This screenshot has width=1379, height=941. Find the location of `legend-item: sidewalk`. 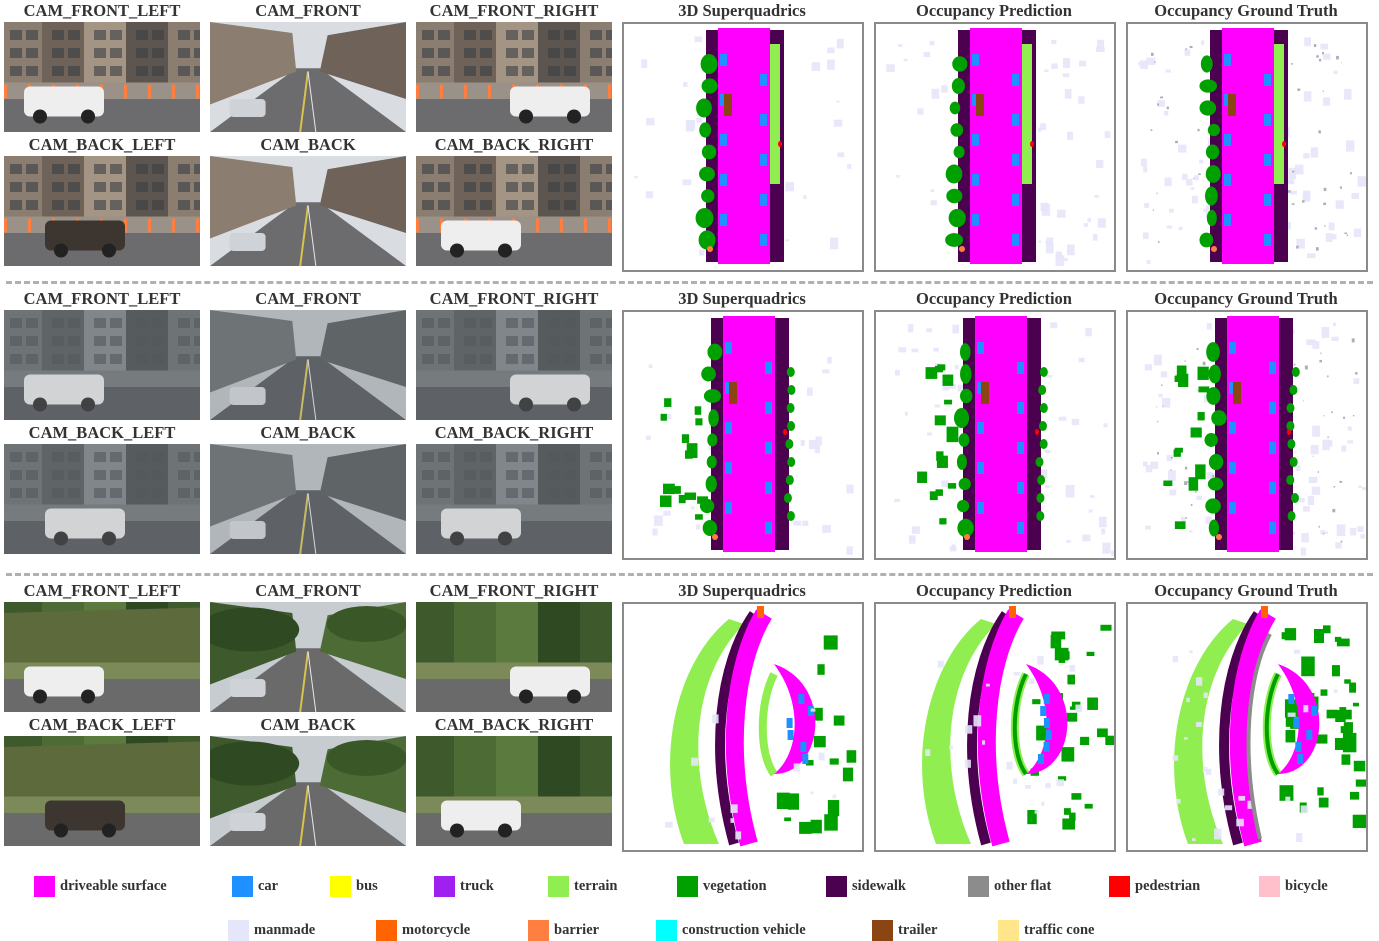

legend-item: sidewalk is located at coordinates (866, 886).